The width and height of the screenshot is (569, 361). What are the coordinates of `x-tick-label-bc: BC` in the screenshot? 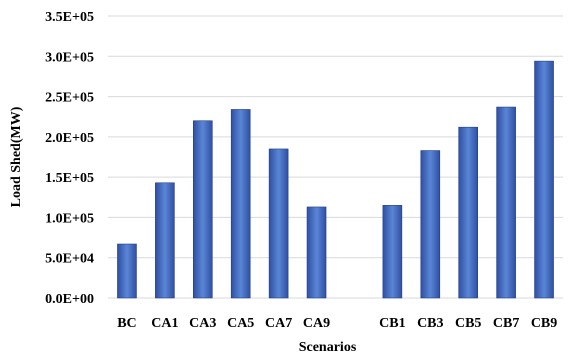 It's located at (126, 323).